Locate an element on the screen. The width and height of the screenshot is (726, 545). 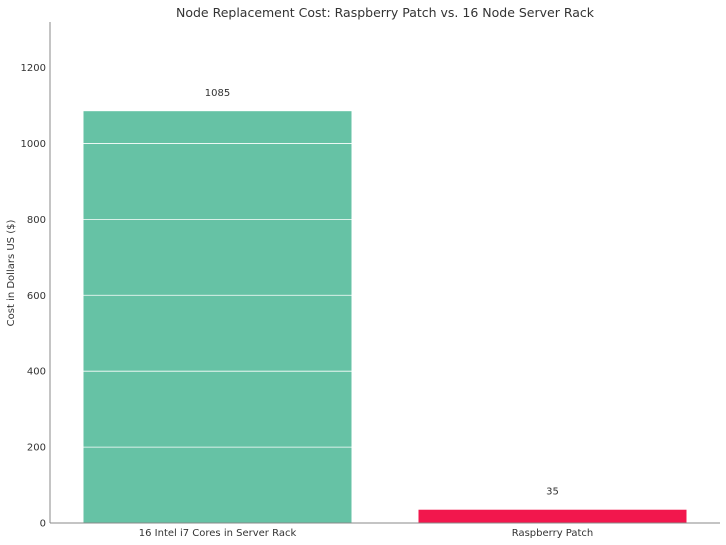
y-tick-label-400: 400 is located at coordinates (36, 372).